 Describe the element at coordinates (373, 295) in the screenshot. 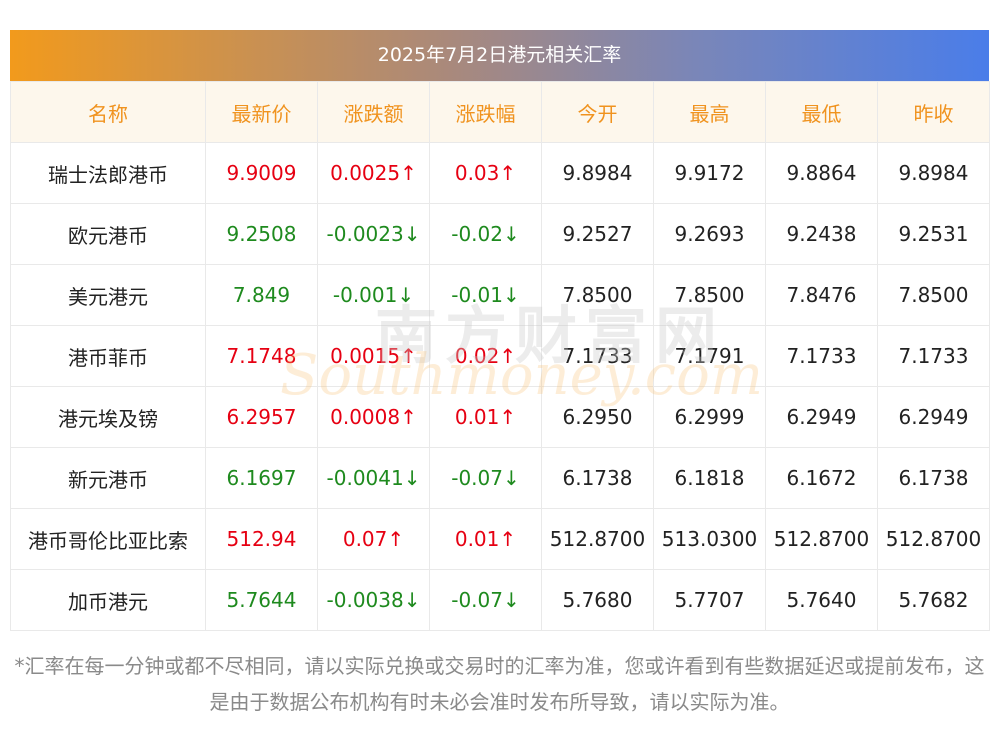

I see `cell-change: -0.001↓` at that location.